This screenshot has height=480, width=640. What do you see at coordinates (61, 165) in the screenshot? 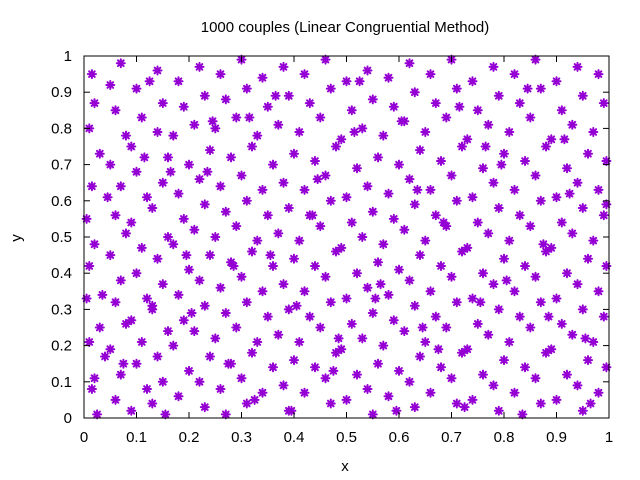
I see `y-tick-label: 0.7` at bounding box center [61, 165].